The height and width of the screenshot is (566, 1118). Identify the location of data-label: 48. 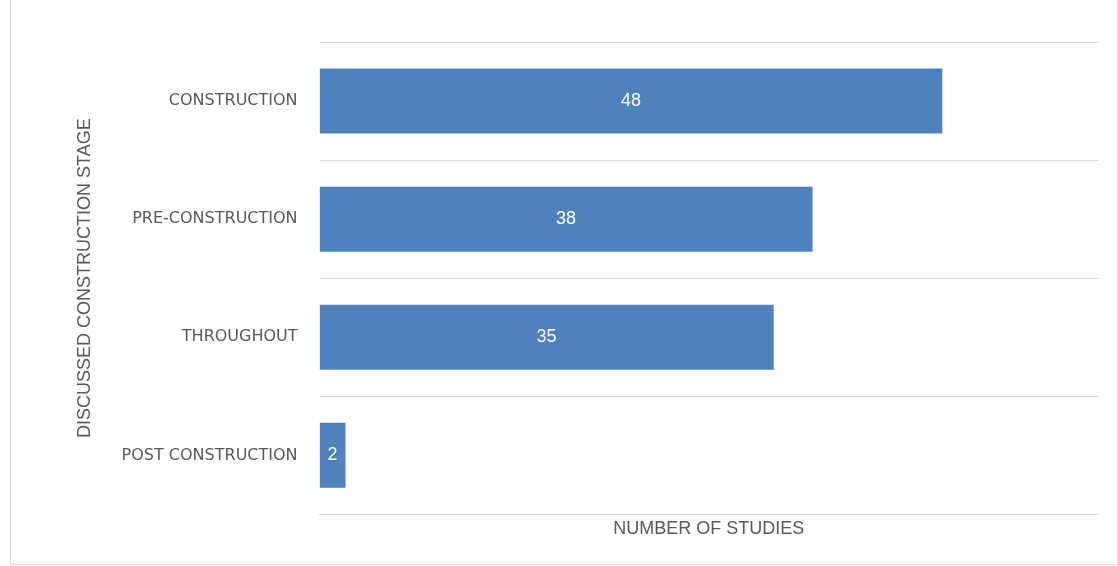
(630, 100).